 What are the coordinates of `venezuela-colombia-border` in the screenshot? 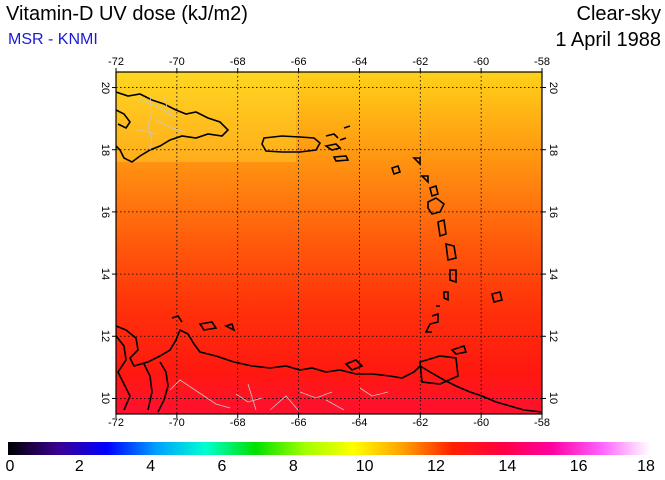 It's located at (200, 394).